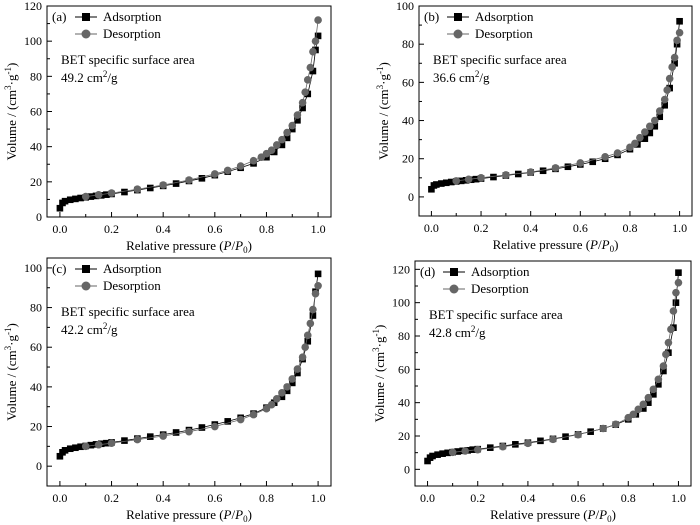 The height and width of the screenshot is (525, 700). Describe the element at coordinates (380, 86) in the screenshot. I see `y-label-sup1: 3` at that location.